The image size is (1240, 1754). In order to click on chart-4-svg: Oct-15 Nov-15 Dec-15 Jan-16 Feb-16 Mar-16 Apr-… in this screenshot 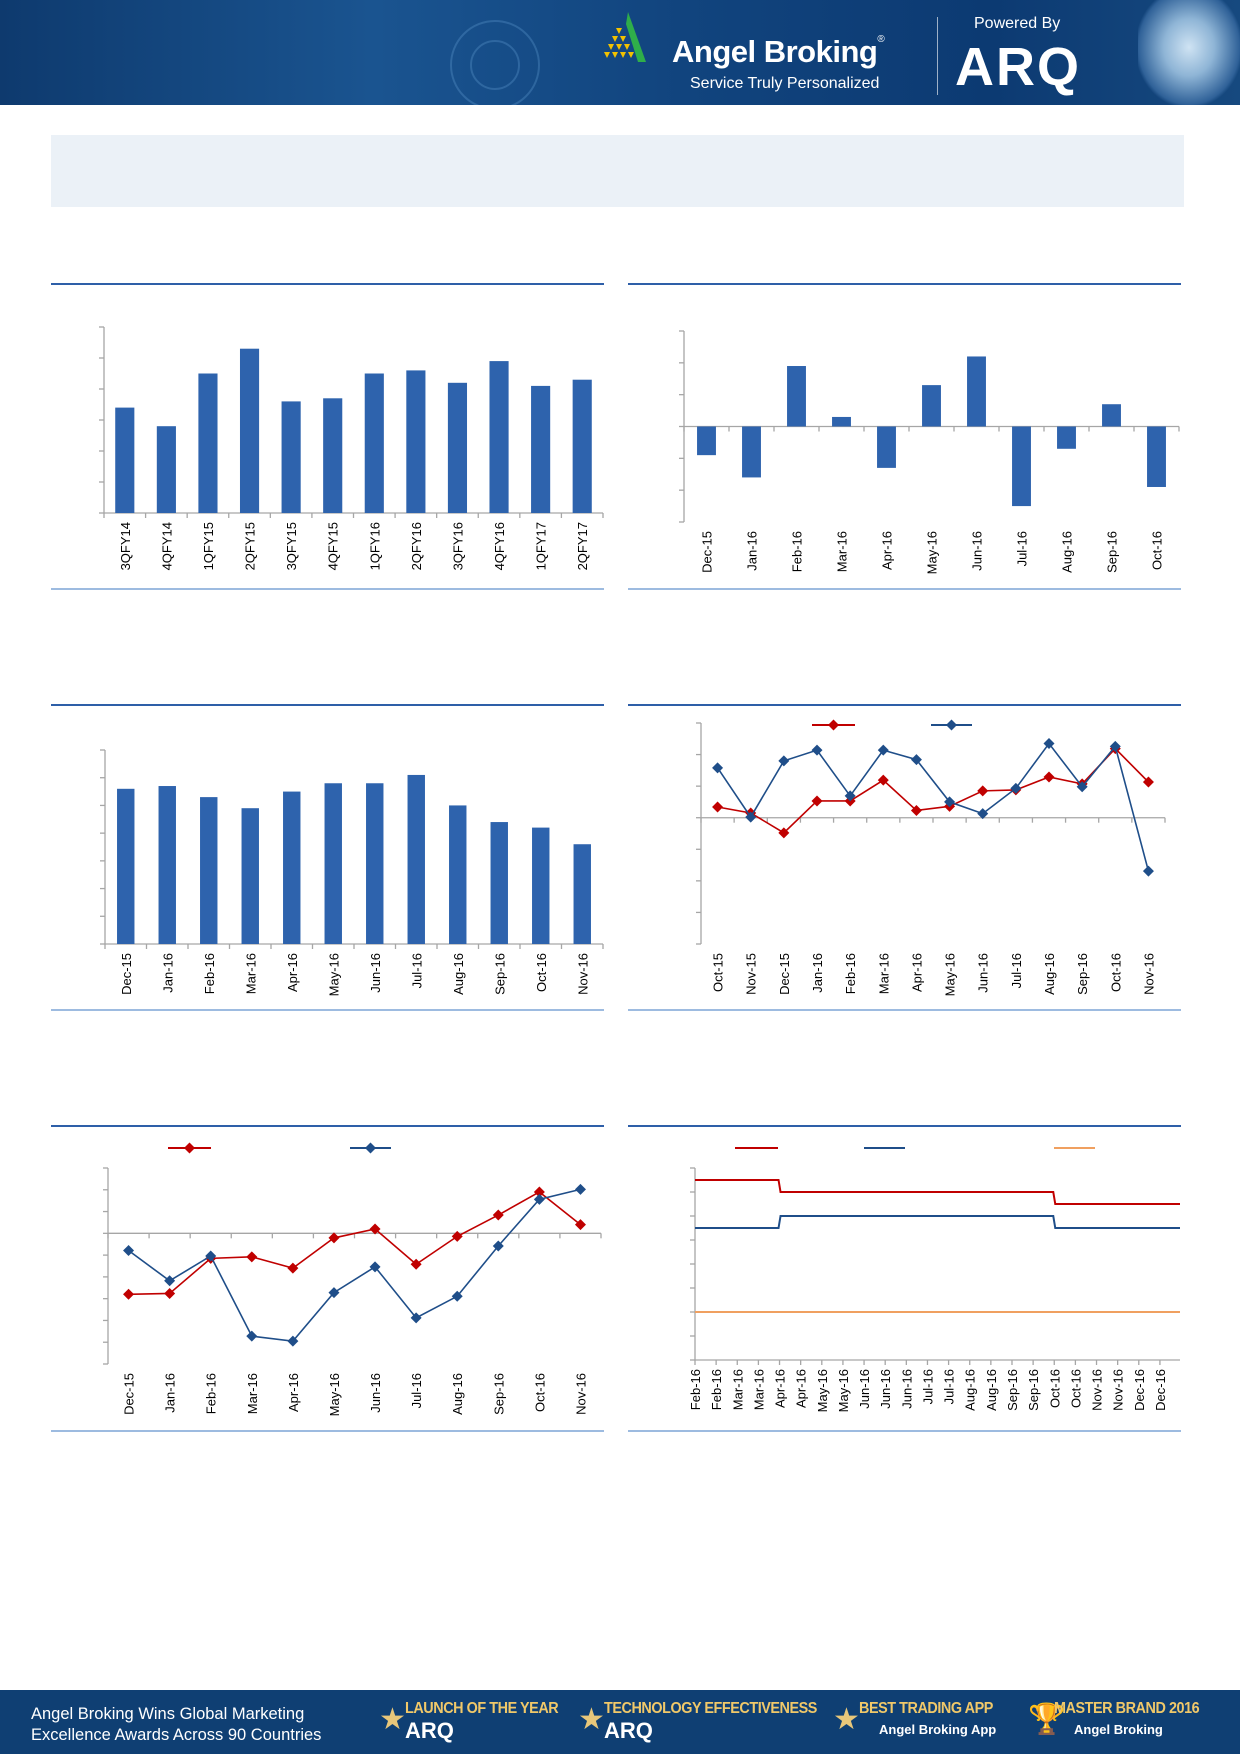, I will do `click(931, 857)`.